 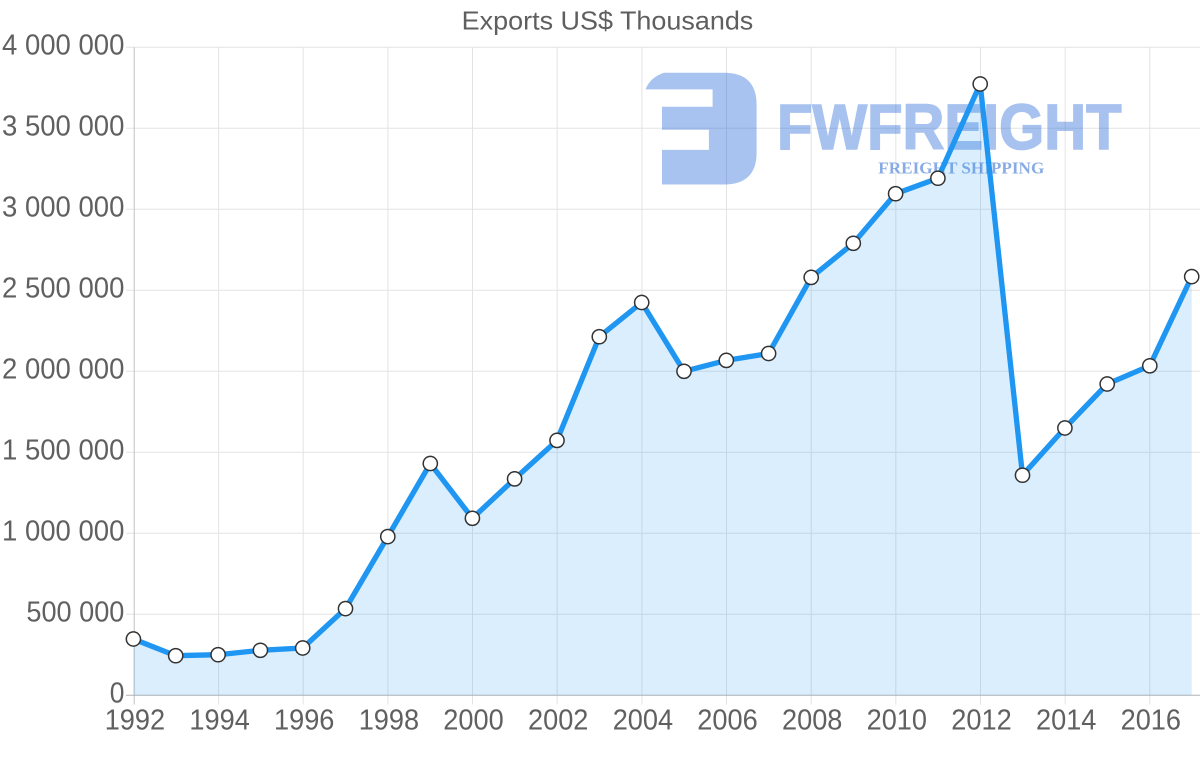 I want to click on svg-text: 1994, so click(x=219, y=721).